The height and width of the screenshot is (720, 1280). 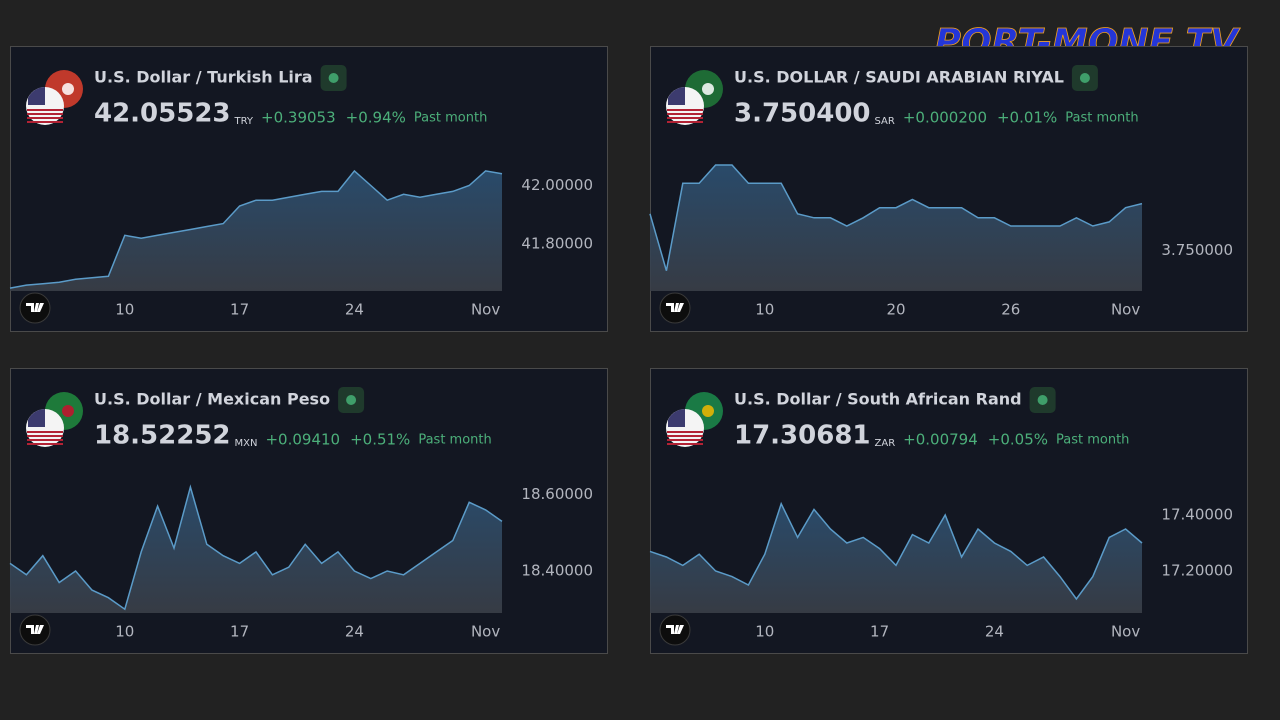 What do you see at coordinates (1197, 515) in the screenshot?
I see `y-tick-label: 17.40000` at bounding box center [1197, 515].